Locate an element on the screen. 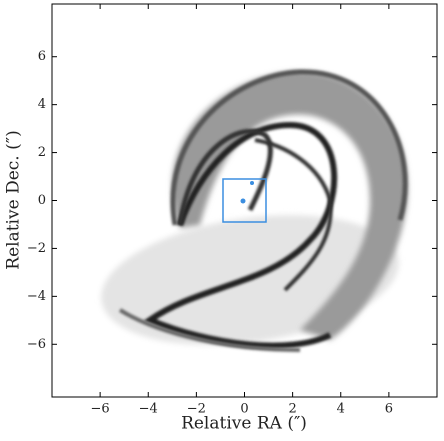 Image resolution: width=444 pixels, height=441 pixels. x-tick-label: −6 is located at coordinates (100, 409).